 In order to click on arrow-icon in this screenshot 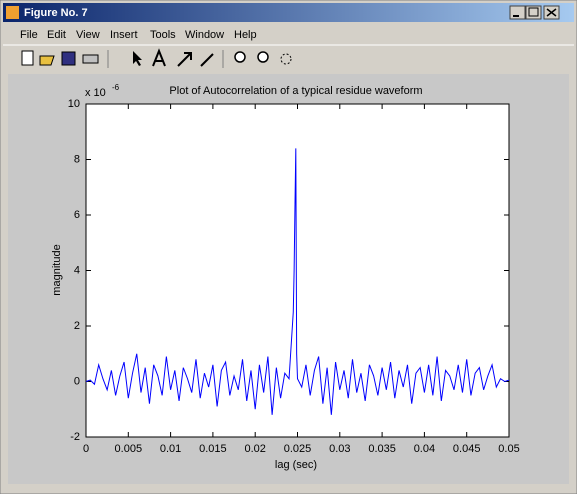, I will do `click(184, 59)`.